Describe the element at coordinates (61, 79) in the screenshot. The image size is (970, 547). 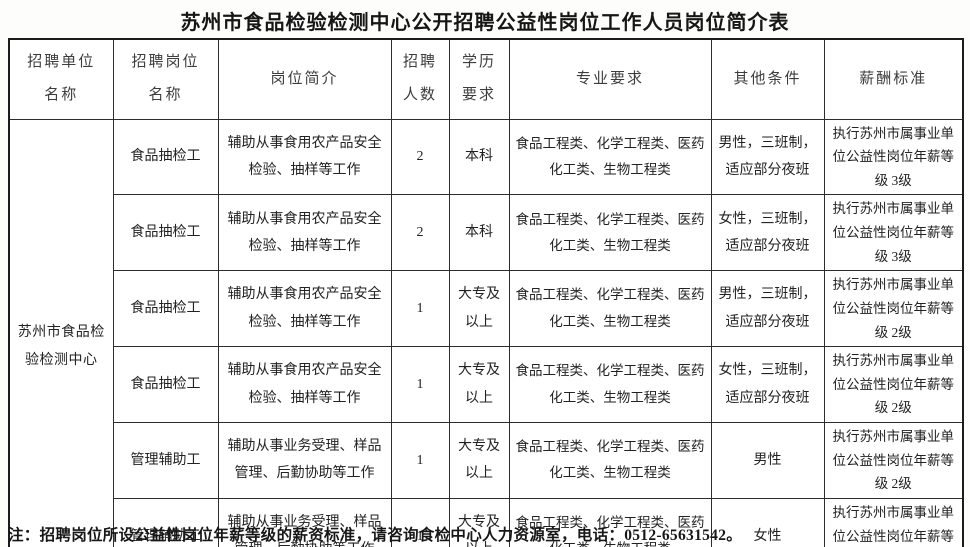
I see `header-unit-name: 招聘单位 名称` at that location.